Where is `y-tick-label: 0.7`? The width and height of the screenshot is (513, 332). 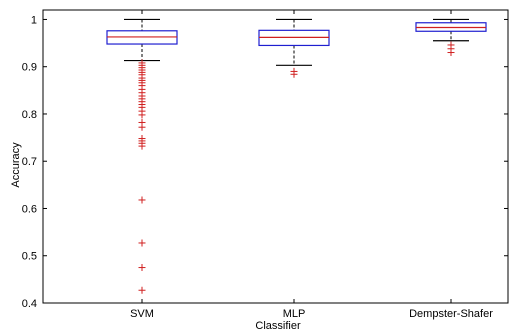 y-tick-label: 0.7 is located at coordinates (29, 162).